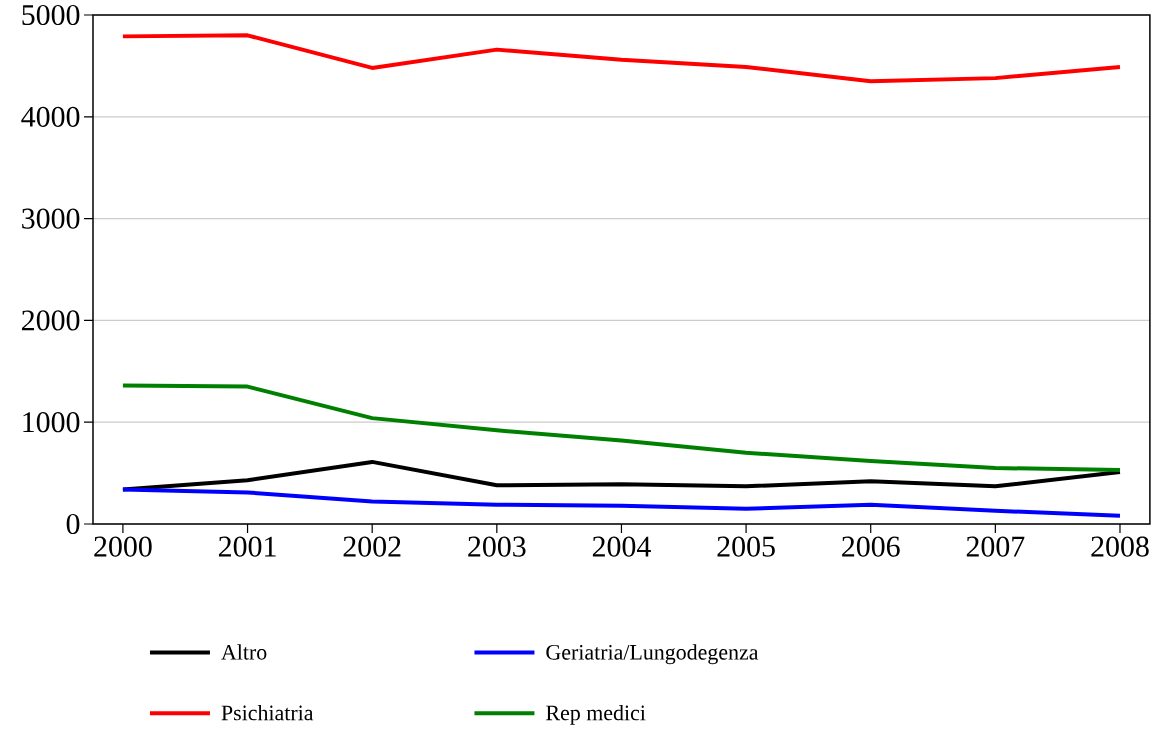 Image resolution: width=1160 pixels, height=753 pixels. Describe the element at coordinates (497, 546) in the screenshot. I see `x-tick-label: 2003` at that location.